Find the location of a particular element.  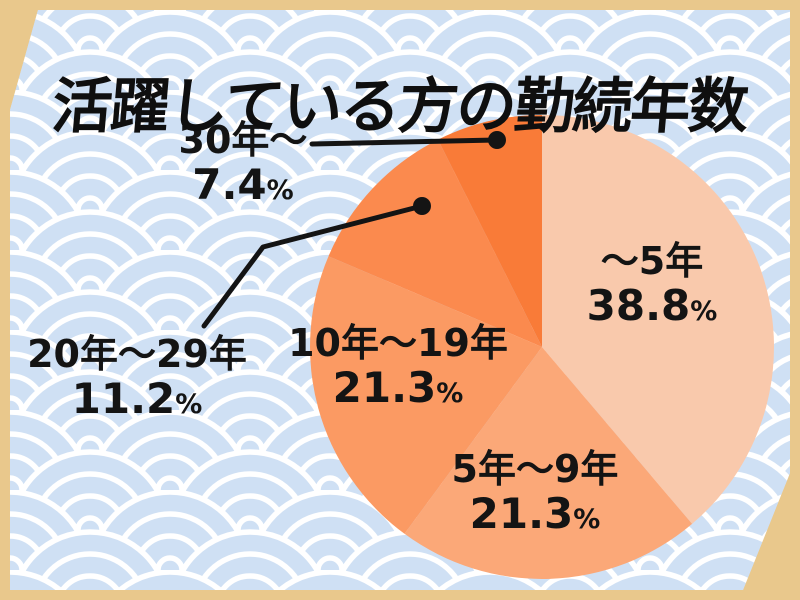

slice-category: 30年～ is located at coordinates (243, 140).